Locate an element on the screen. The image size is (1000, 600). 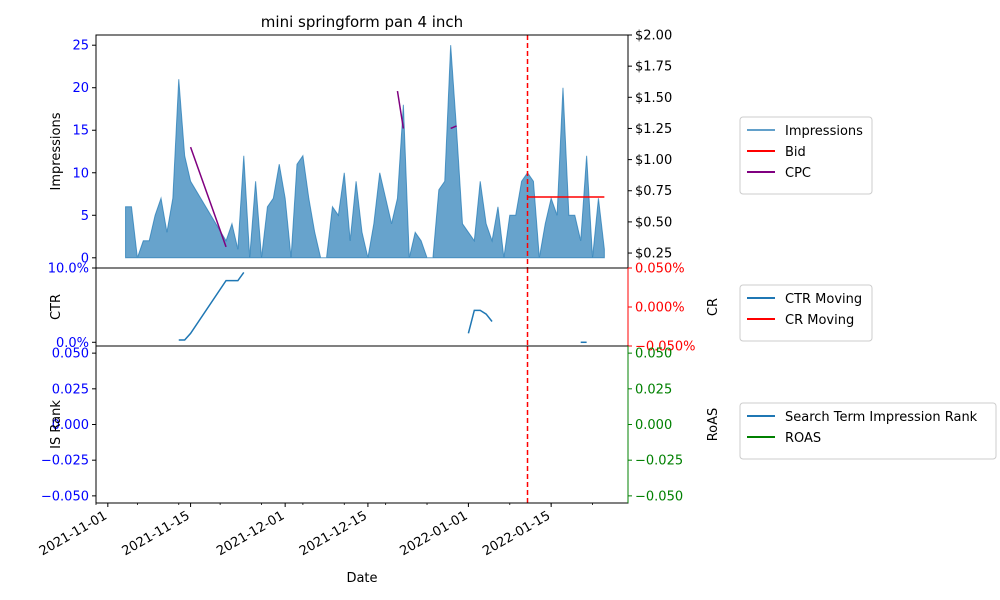
right-tick-label: $0.25 is located at coordinates (653, 254).